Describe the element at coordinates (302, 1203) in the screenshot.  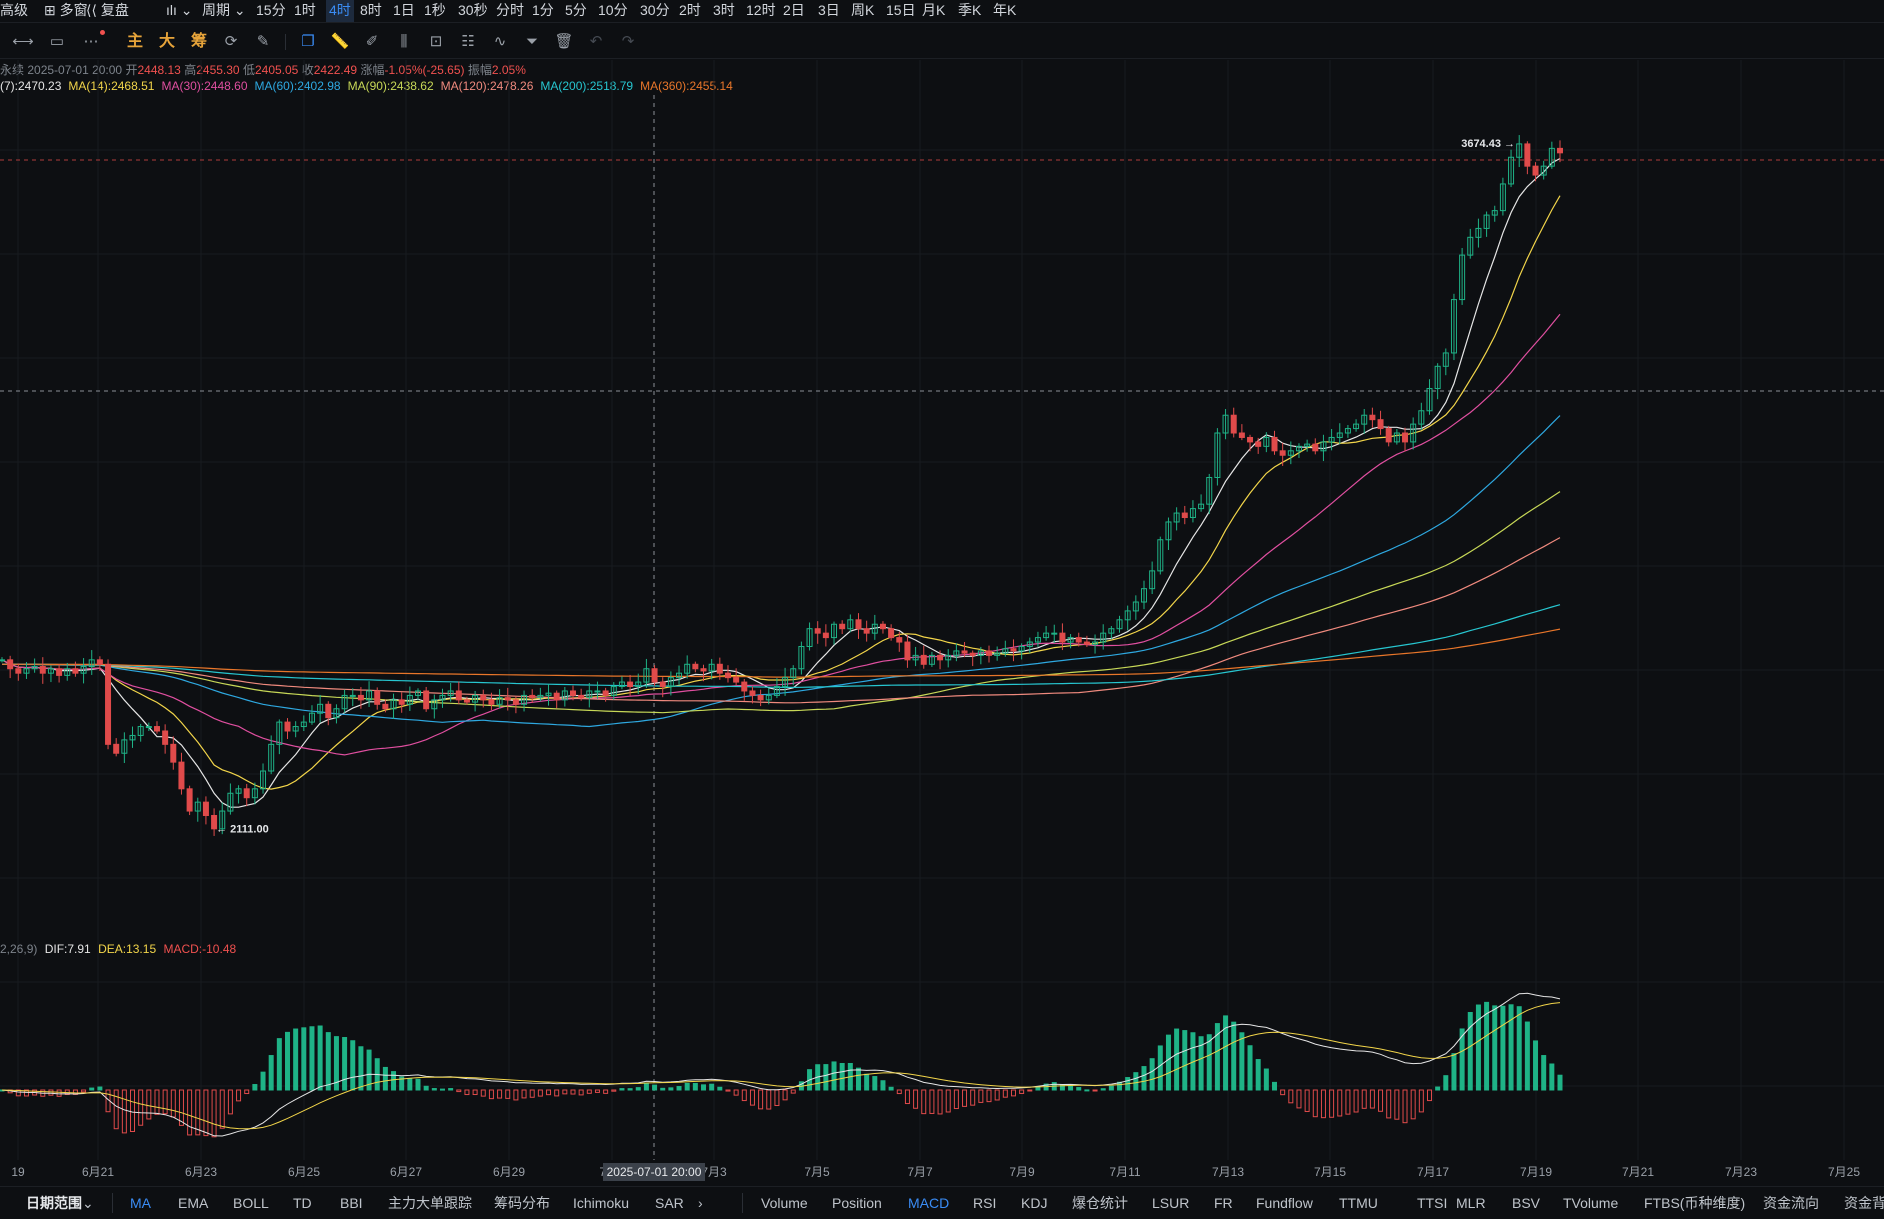
I see `indicator-main-3: TD` at that location.